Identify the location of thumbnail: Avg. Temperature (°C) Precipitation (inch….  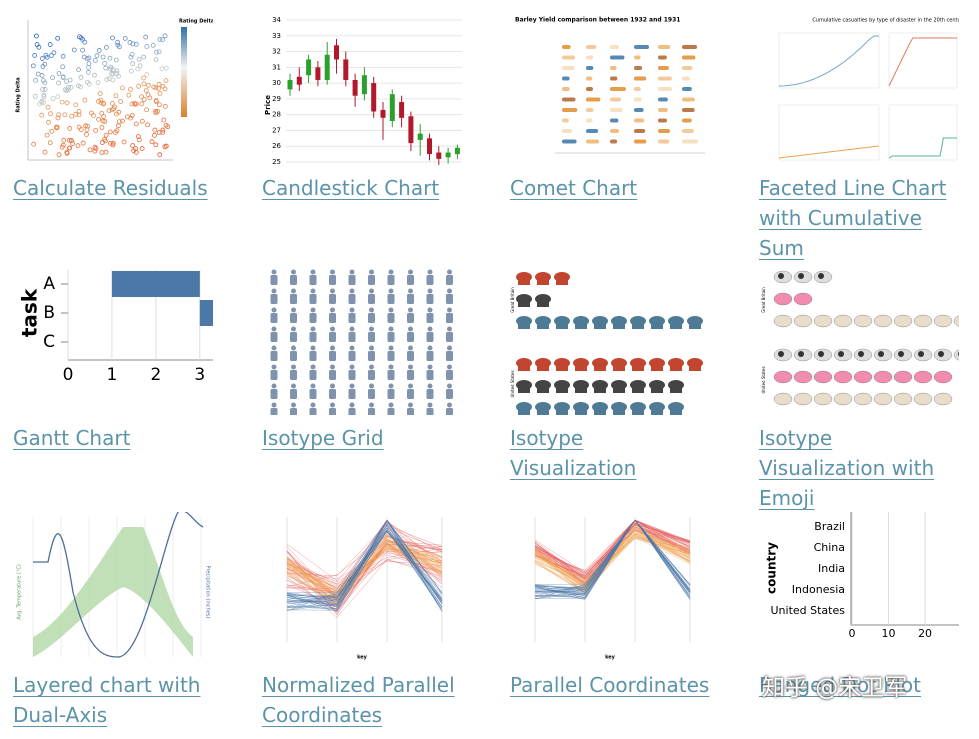
(113, 587).